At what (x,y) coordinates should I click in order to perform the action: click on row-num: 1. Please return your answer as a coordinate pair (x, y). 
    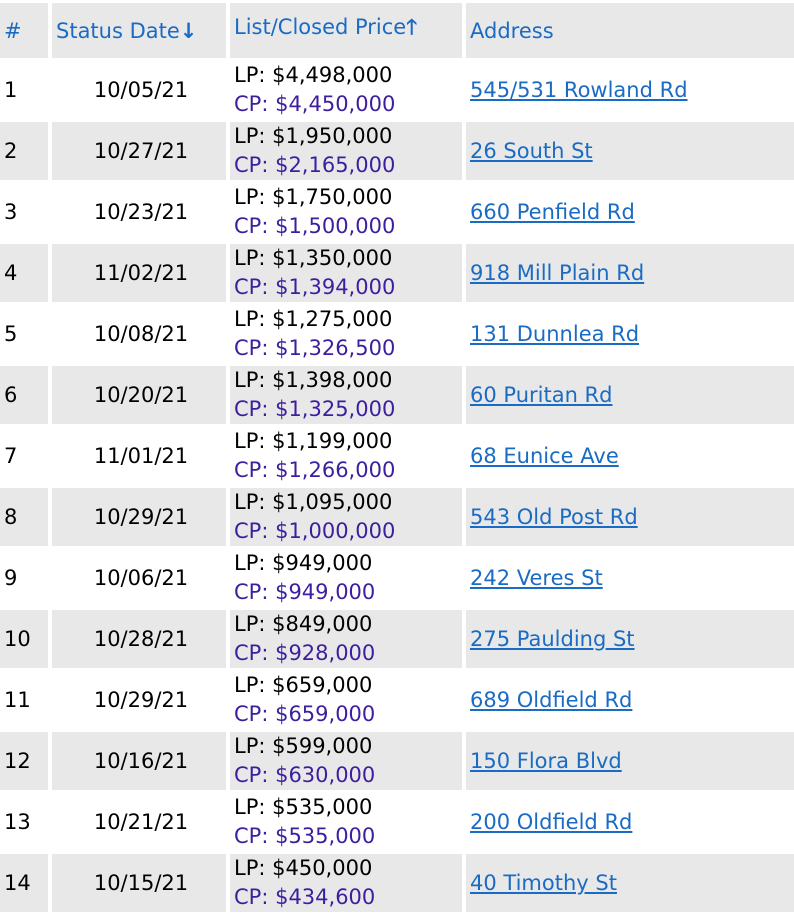
    Looking at the image, I should click on (11, 90).